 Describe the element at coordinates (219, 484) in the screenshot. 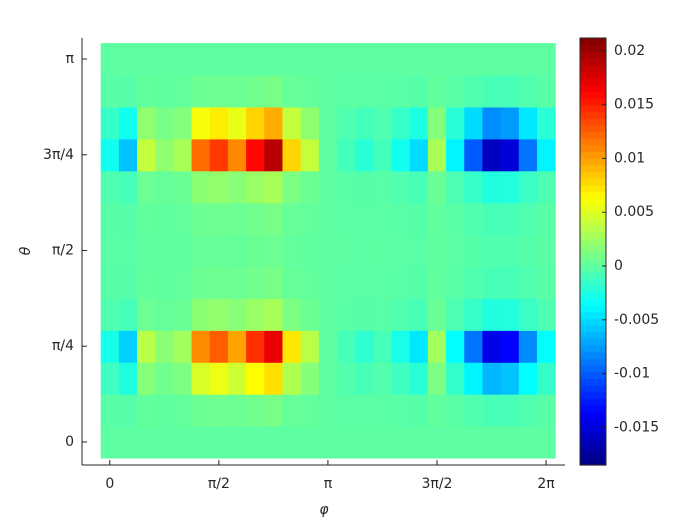

I see `x-tick-label: π/2` at that location.